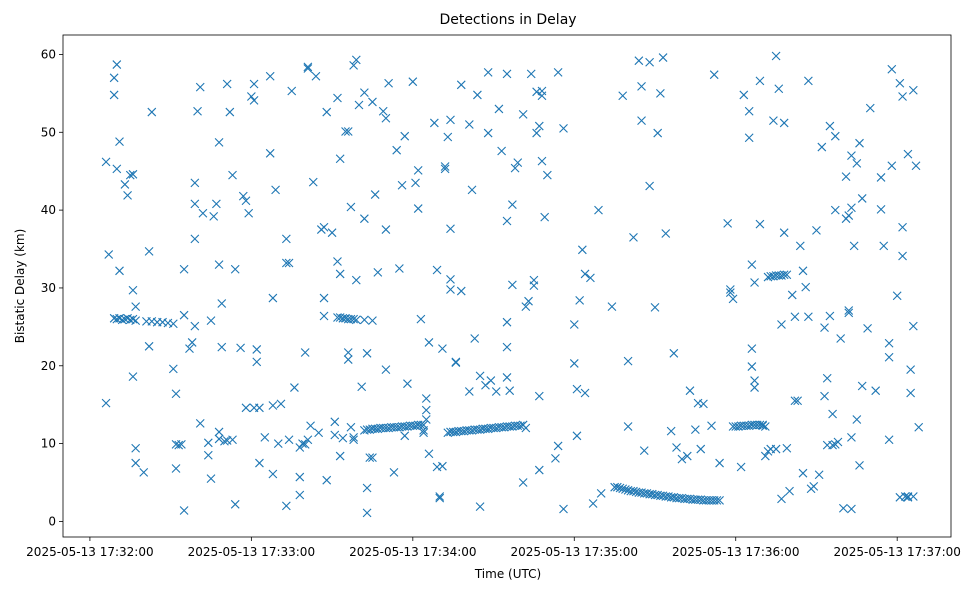 The width and height of the screenshot is (979, 590). I want to click on x-tick-label: 2025-05-13 17:34:00, so click(412, 552).